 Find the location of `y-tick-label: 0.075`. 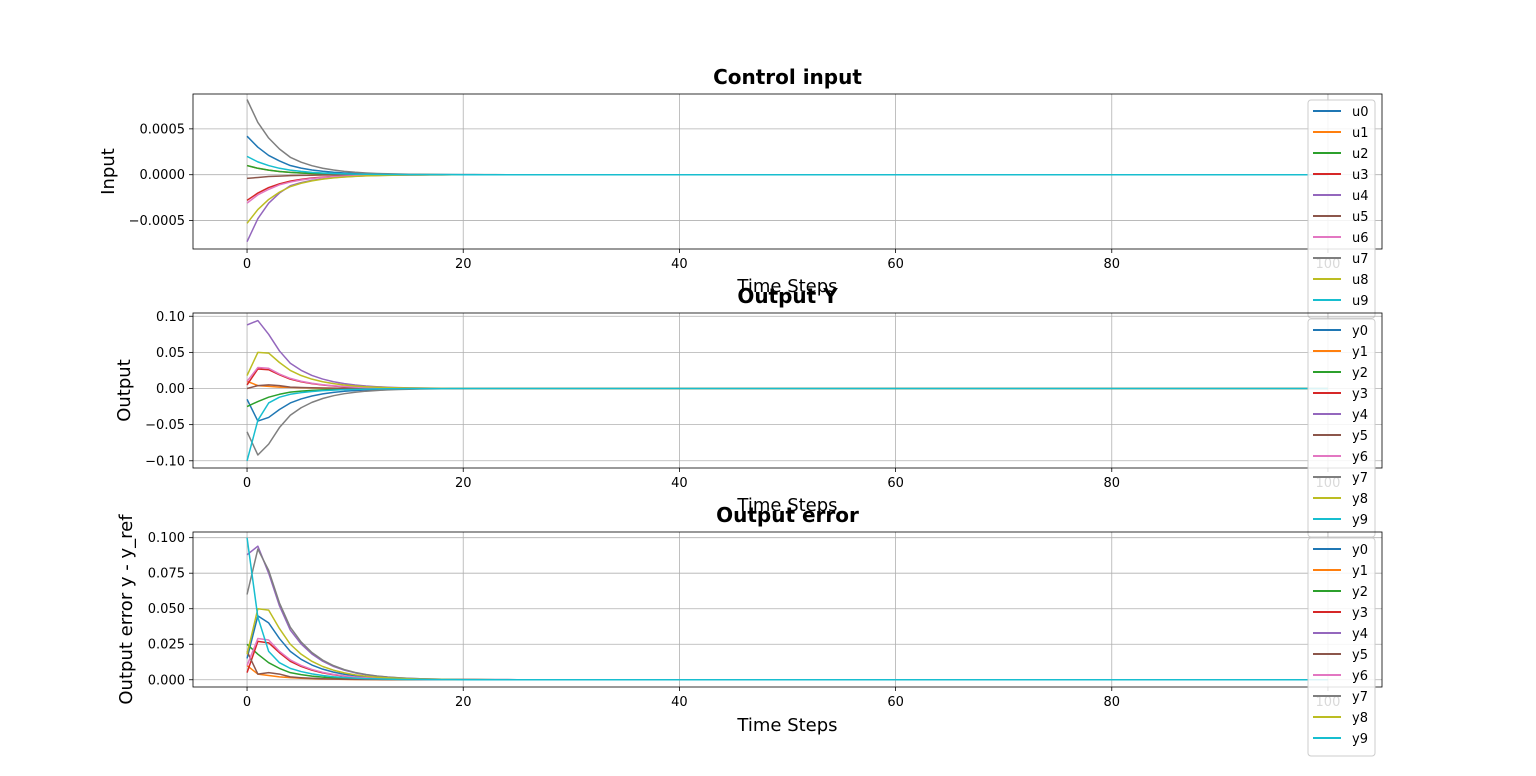

y-tick-label: 0.075 is located at coordinates (166, 574).